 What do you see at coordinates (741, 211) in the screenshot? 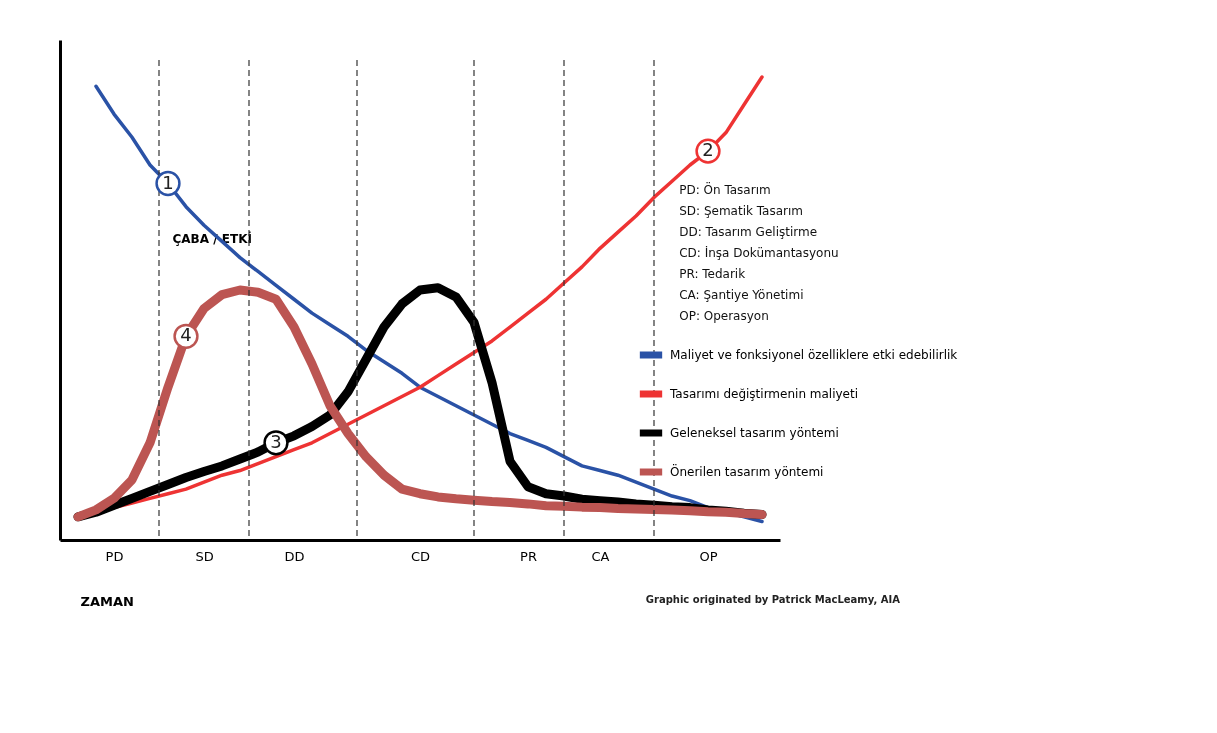
I see `annotation: SD: Şematik Tasarım` at bounding box center [741, 211].